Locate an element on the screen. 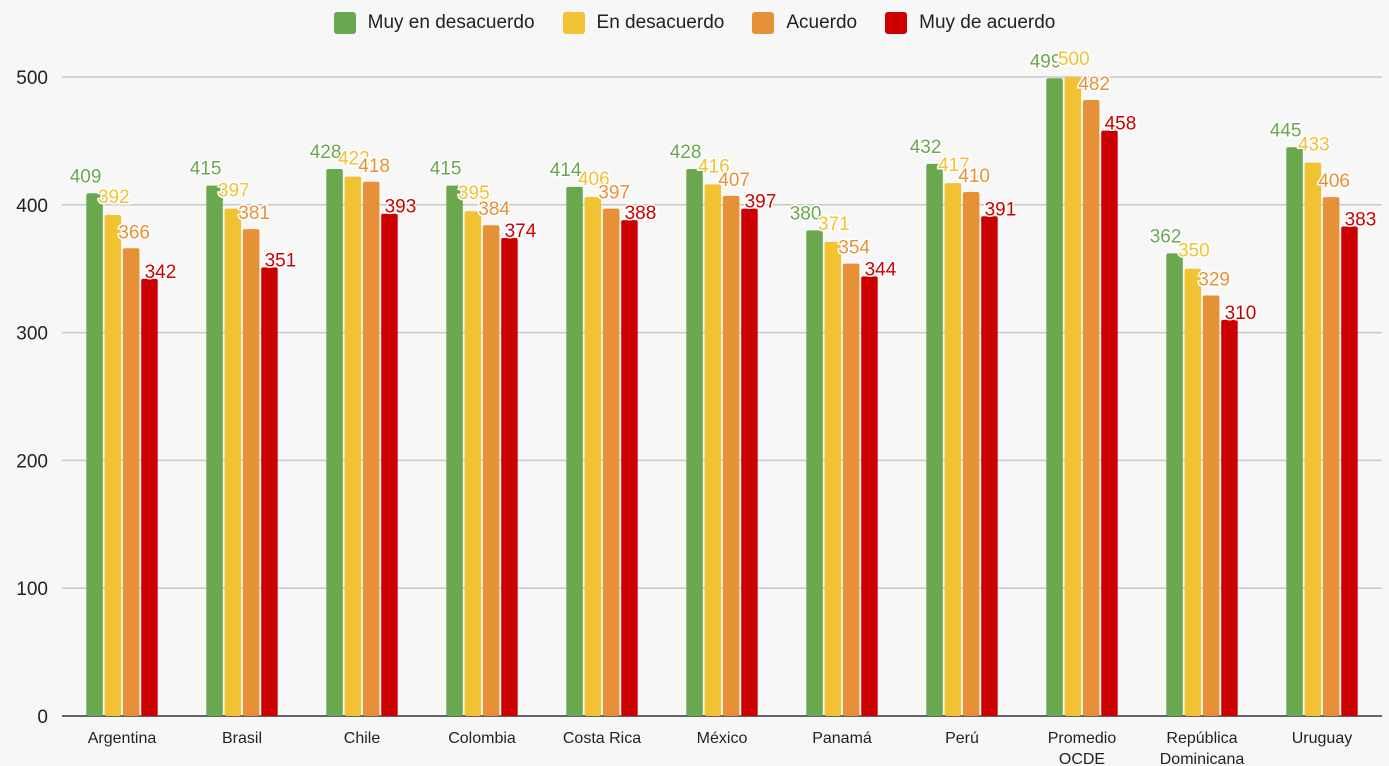 The height and width of the screenshot is (766, 1389). data-label: 354 is located at coordinates (854, 248).